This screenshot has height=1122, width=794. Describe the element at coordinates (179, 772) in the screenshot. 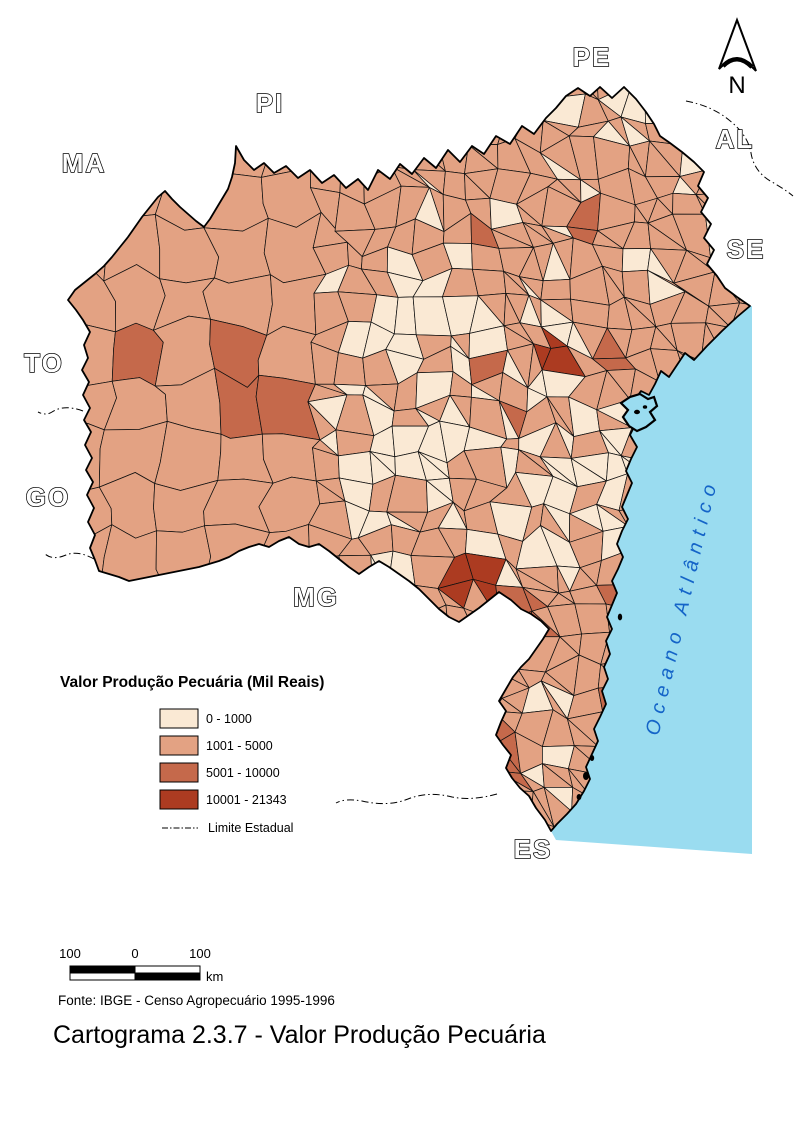

I see `legend-swatch-class3` at that location.